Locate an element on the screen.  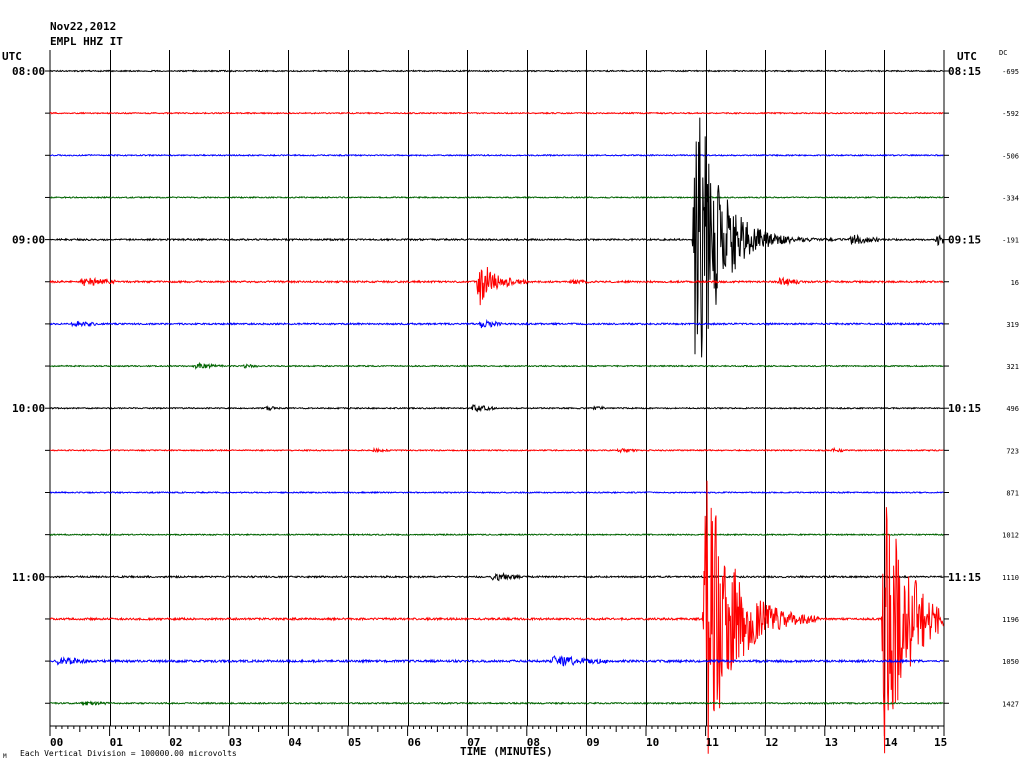
dc-offset-label: -592 is located at coordinates (1010, 114).